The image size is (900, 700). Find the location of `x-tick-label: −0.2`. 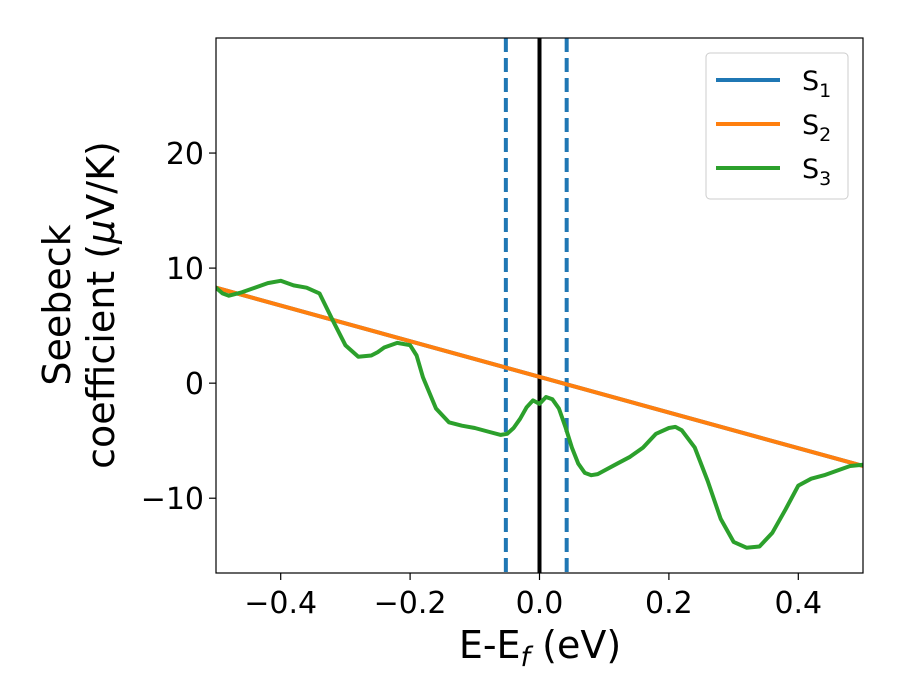

x-tick-label: −0.2 is located at coordinates (410, 603).